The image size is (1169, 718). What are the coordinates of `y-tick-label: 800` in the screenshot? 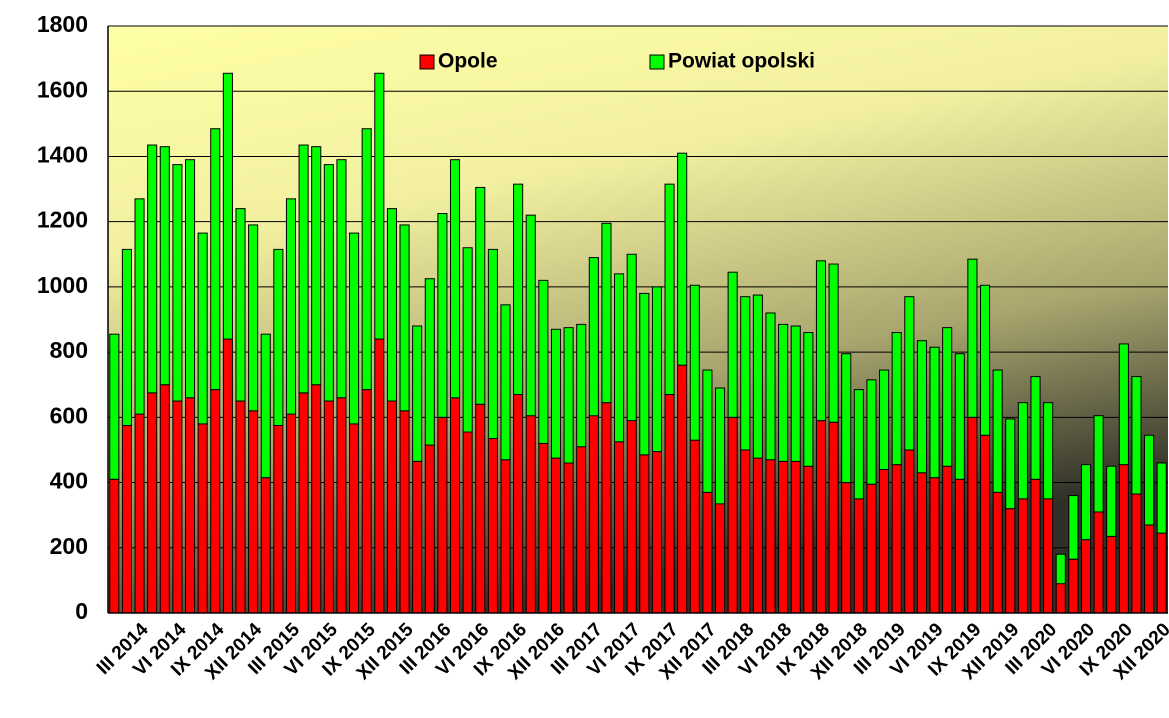 It's located at (69, 350).